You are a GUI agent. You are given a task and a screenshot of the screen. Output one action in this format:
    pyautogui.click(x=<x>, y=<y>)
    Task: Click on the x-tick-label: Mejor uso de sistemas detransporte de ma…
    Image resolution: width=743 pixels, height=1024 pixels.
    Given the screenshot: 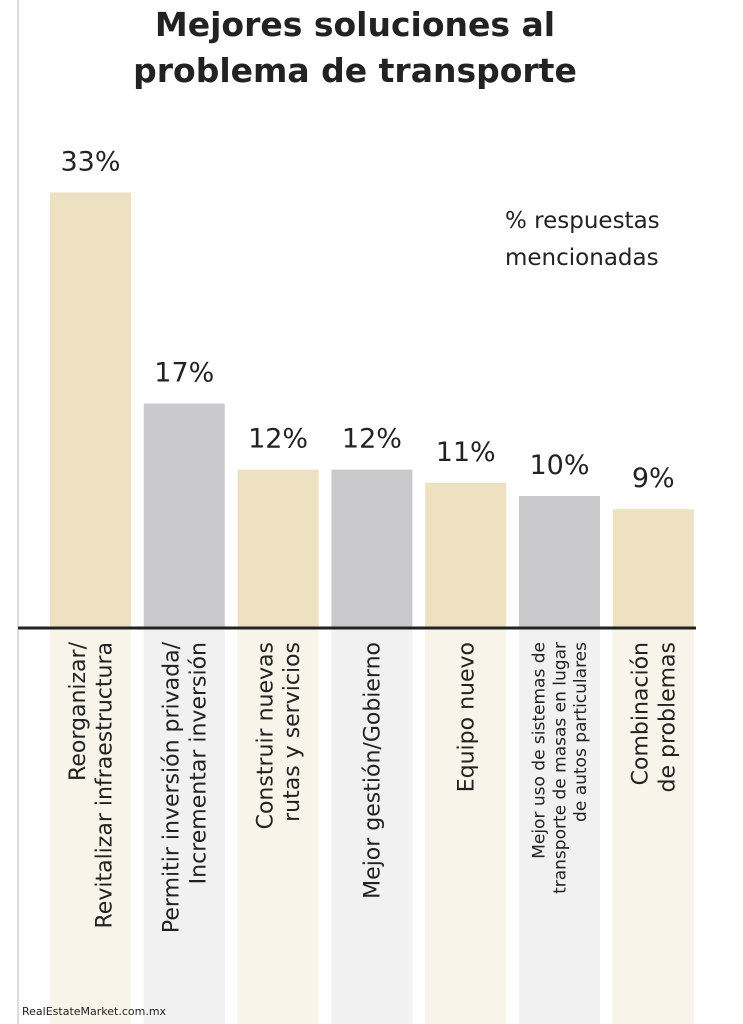 What is the action you would take?
    pyautogui.click(x=560, y=768)
    